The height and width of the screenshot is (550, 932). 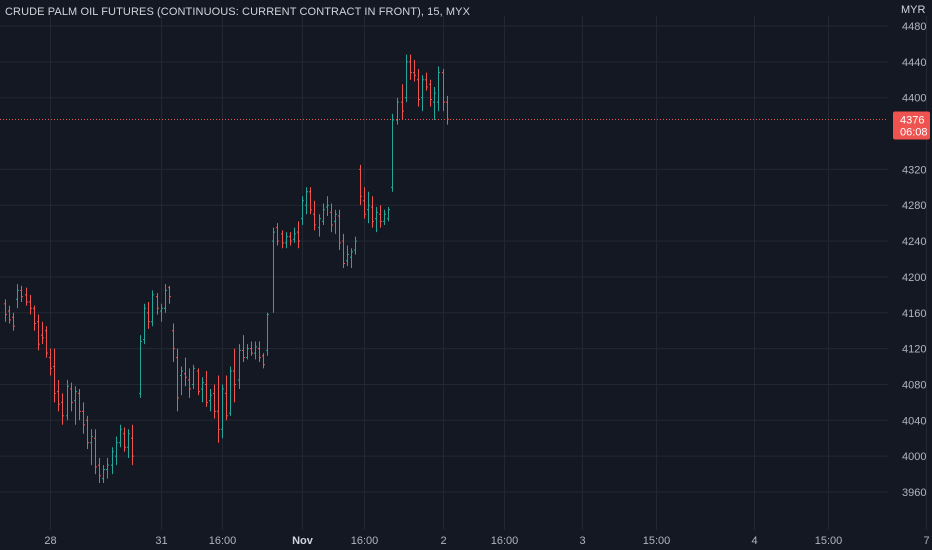 What do you see at coordinates (914, 457) in the screenshot?
I see `y-tick-label: 4000` at bounding box center [914, 457].